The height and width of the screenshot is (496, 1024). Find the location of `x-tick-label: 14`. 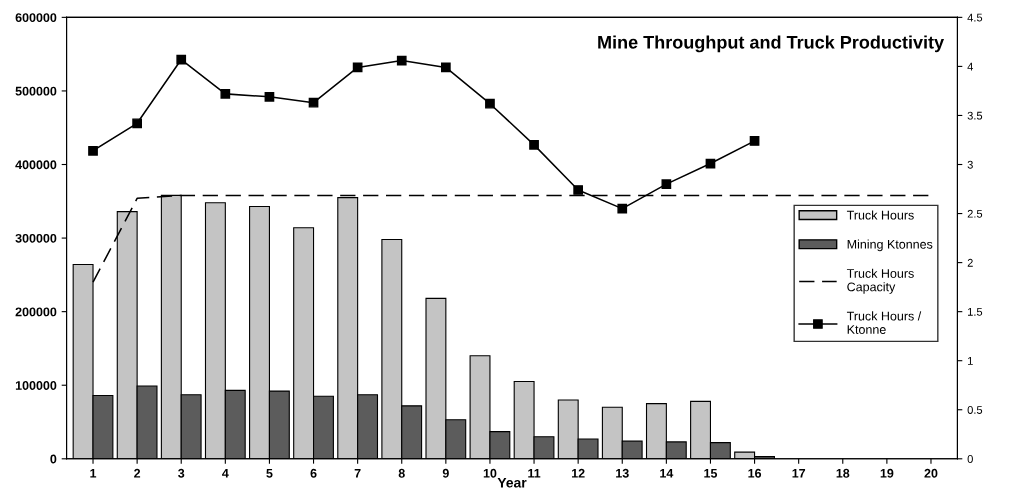

x-tick-label: 14 is located at coordinates (667, 473).